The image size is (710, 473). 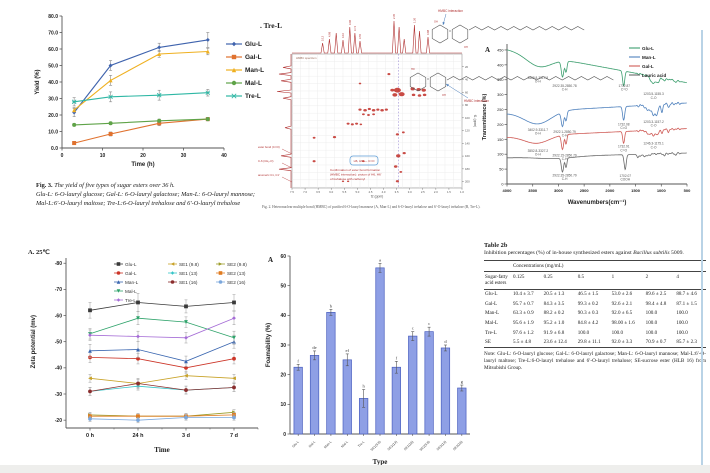 I want to click on svg-text: 50, so click(x=283, y=286).